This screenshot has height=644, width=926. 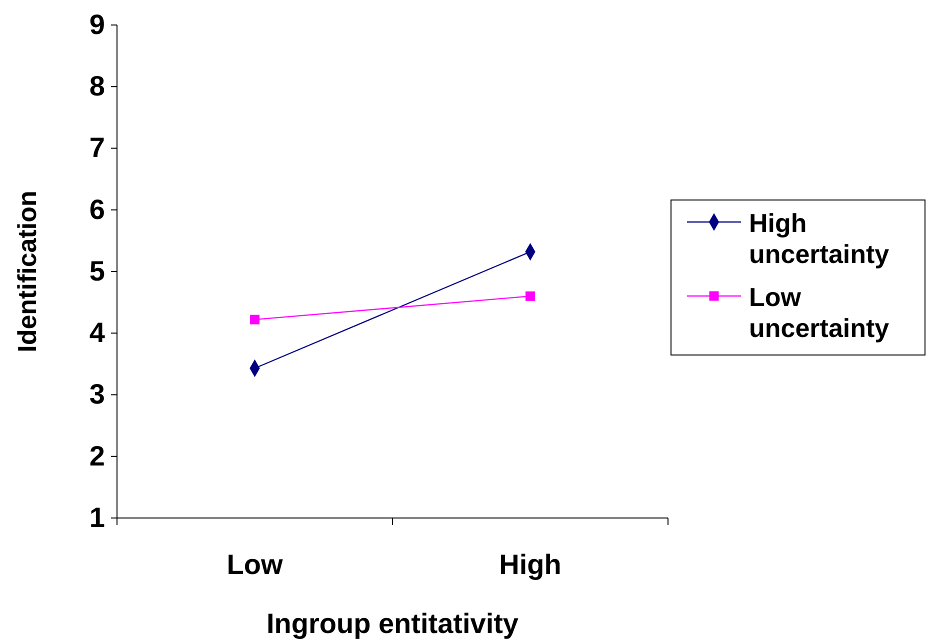 I want to click on y-tick-label: 9, so click(x=97, y=24).